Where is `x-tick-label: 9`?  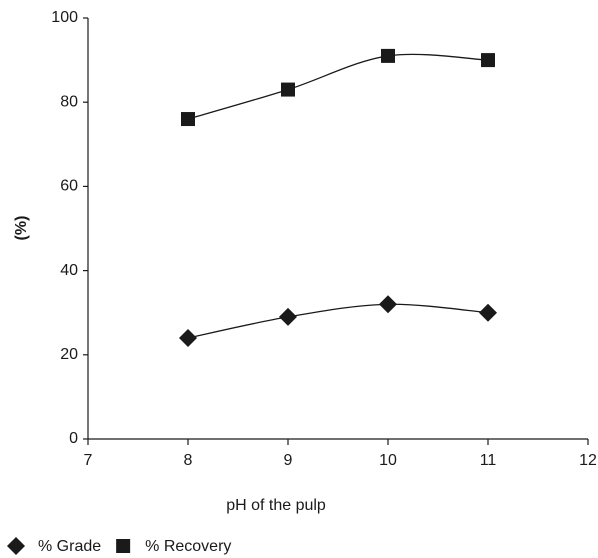
x-tick-label: 9 is located at coordinates (288, 460).